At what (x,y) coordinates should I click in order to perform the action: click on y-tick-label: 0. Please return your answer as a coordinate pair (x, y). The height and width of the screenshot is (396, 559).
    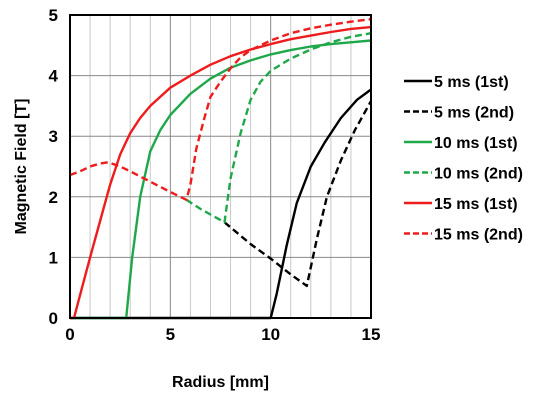
    Looking at the image, I should click on (53, 318).